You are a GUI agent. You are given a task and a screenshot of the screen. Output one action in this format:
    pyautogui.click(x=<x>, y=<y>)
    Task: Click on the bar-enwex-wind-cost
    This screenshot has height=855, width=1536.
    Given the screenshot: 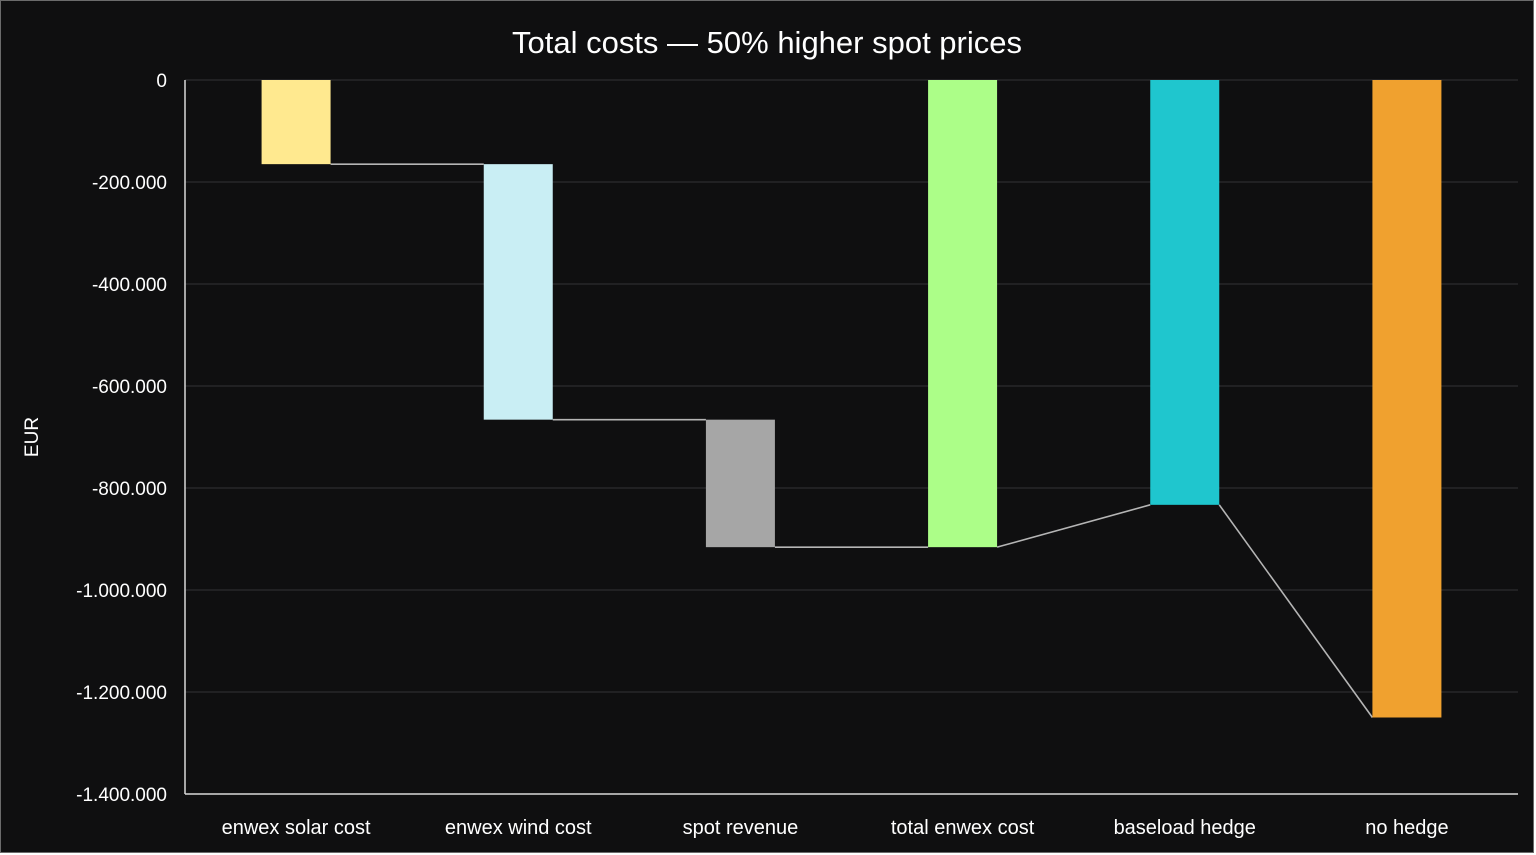 What is the action you would take?
    pyautogui.click(x=518, y=292)
    